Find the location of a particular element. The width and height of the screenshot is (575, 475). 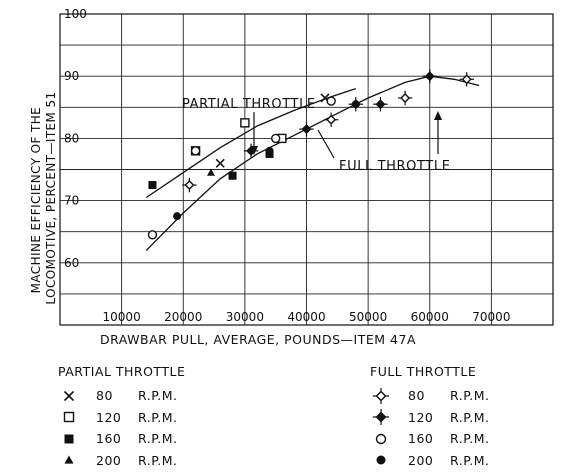

x-axis-label: DRAWBAR PULL, AVERAGE, POUNDS—ITEM 47A is located at coordinates (258, 339).